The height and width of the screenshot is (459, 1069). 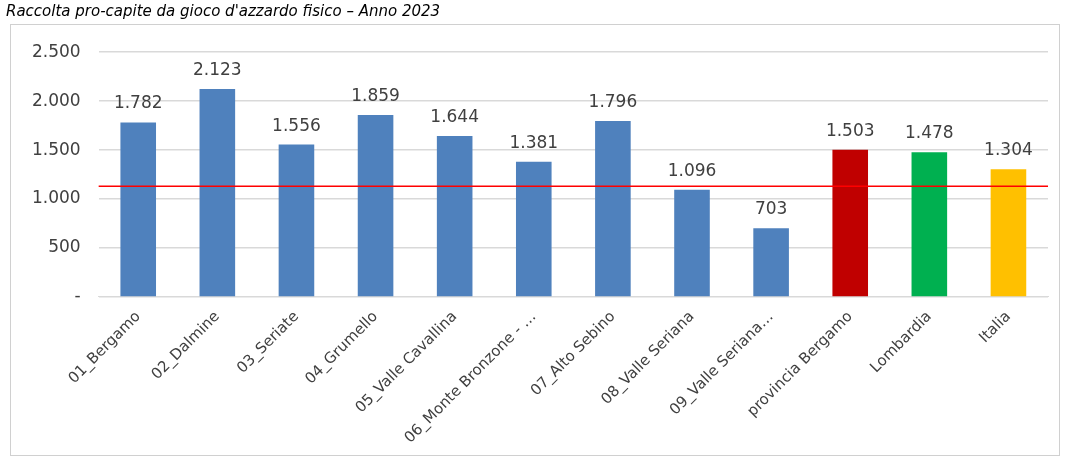 What do you see at coordinates (929, 132) in the screenshot?
I see `data-label: 1.478` at bounding box center [929, 132].